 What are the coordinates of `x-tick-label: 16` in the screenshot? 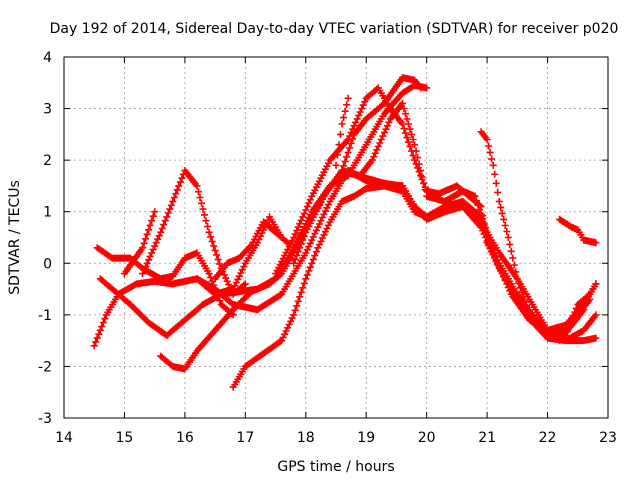 It's located at (185, 438).